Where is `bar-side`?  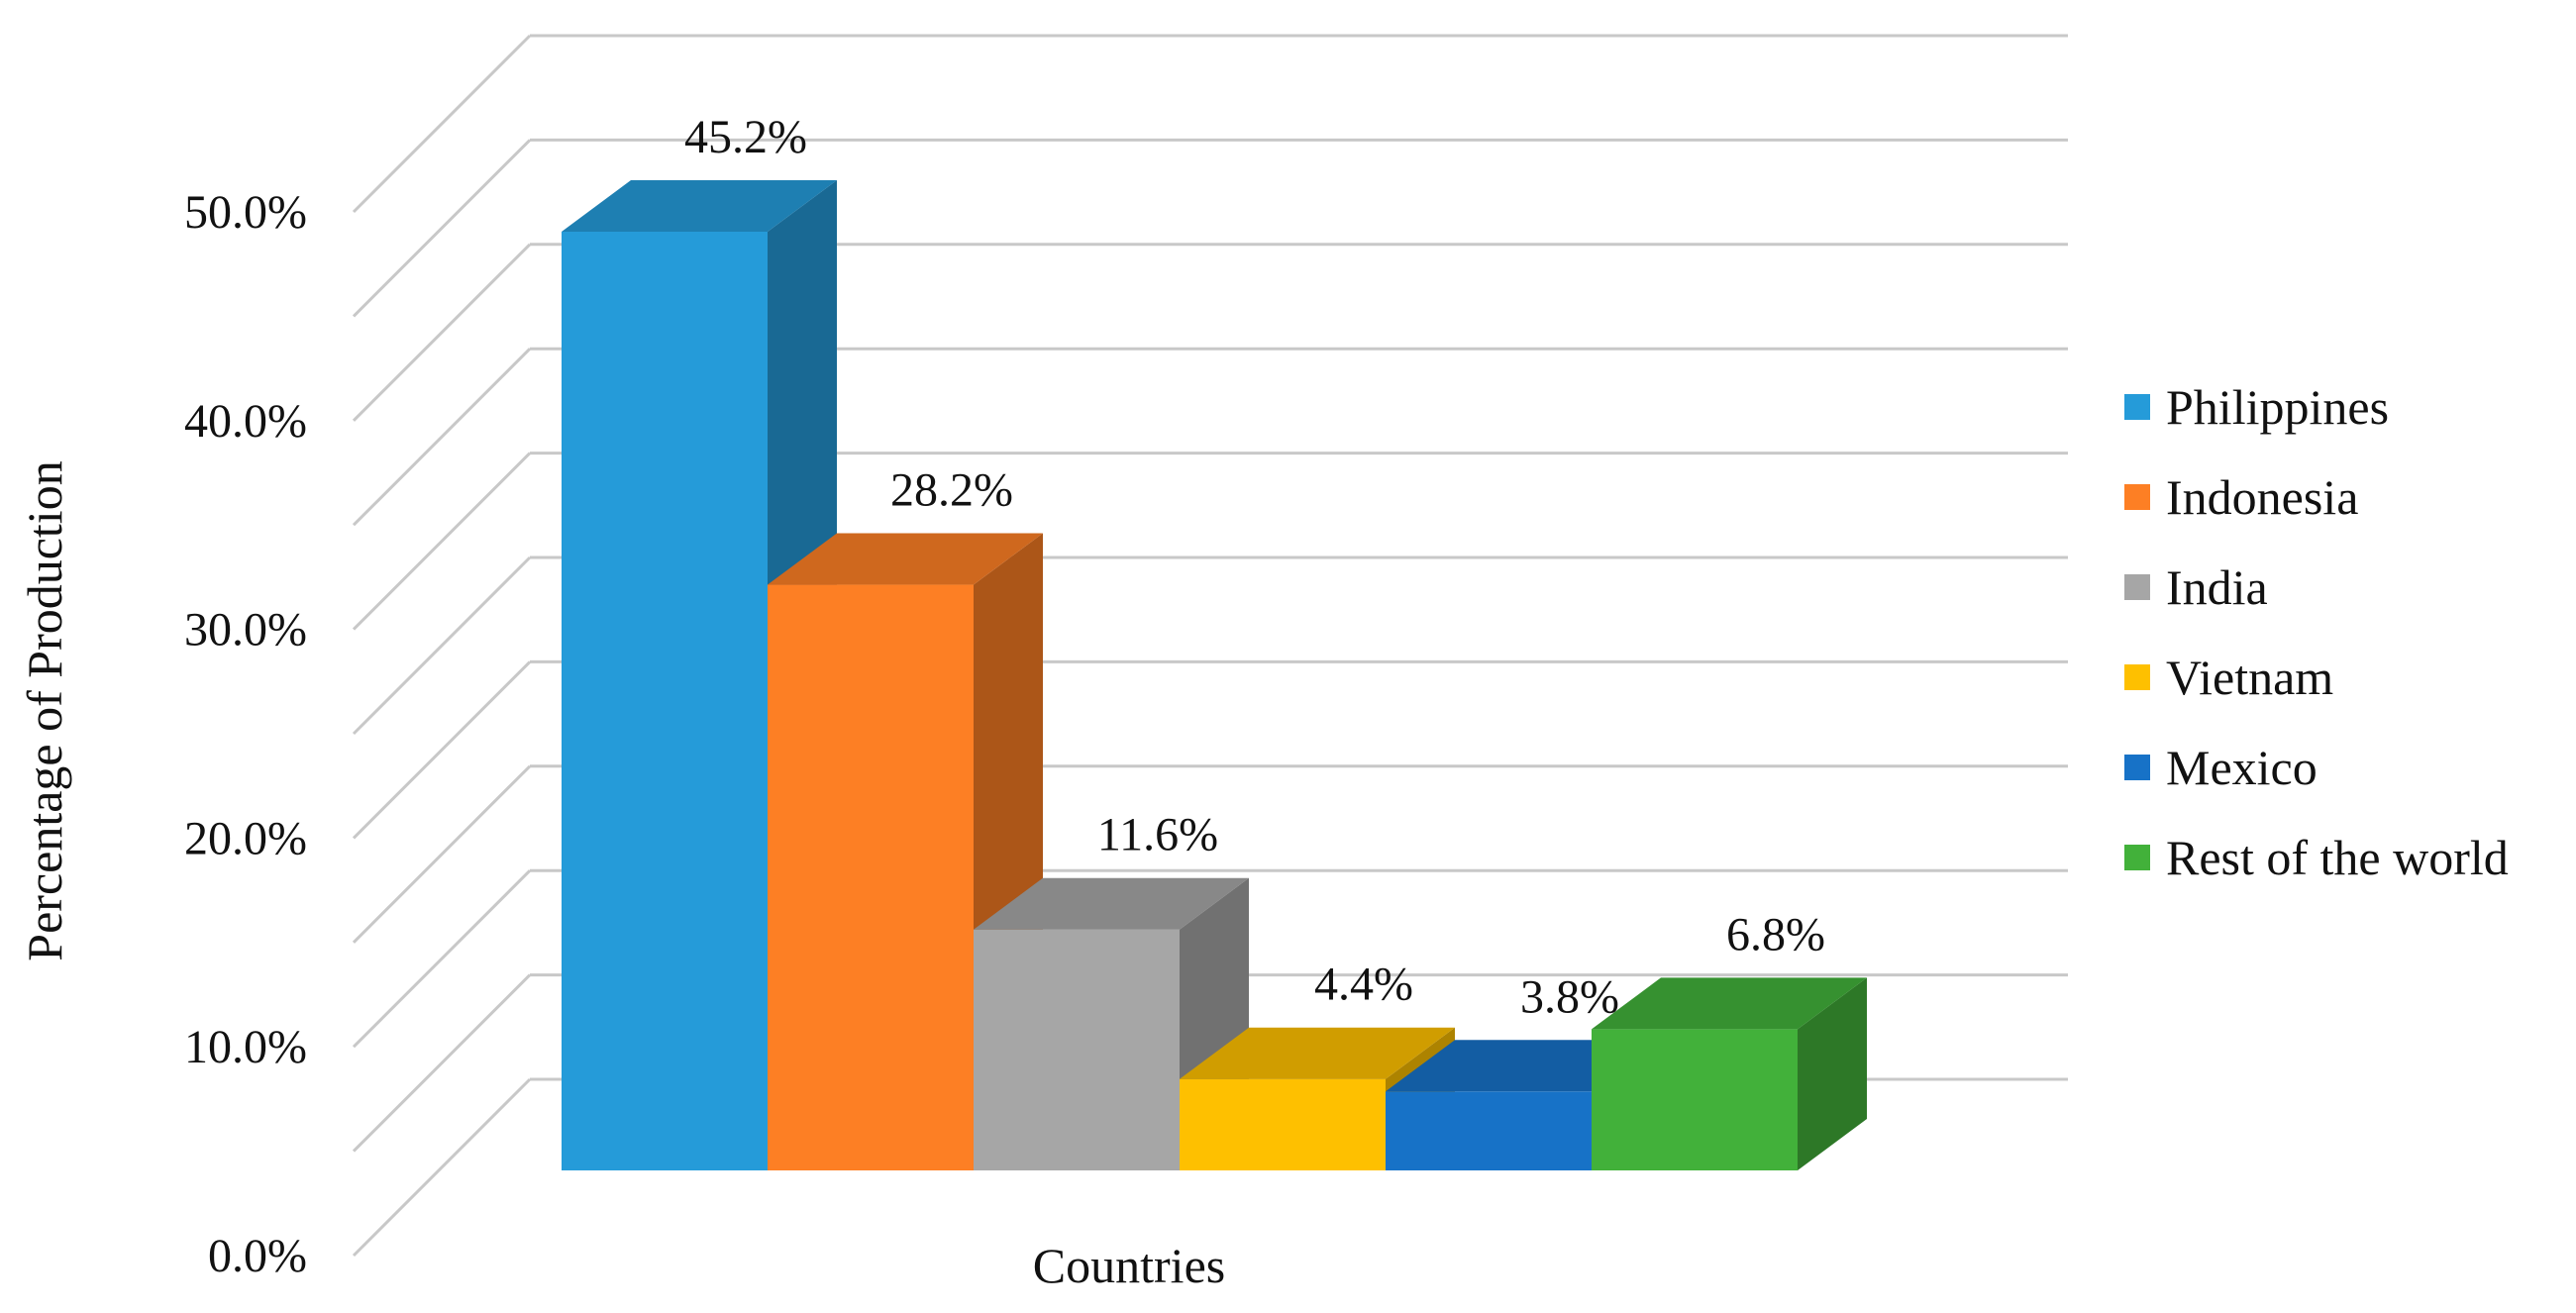 bar-side is located at coordinates (1832, 1074).